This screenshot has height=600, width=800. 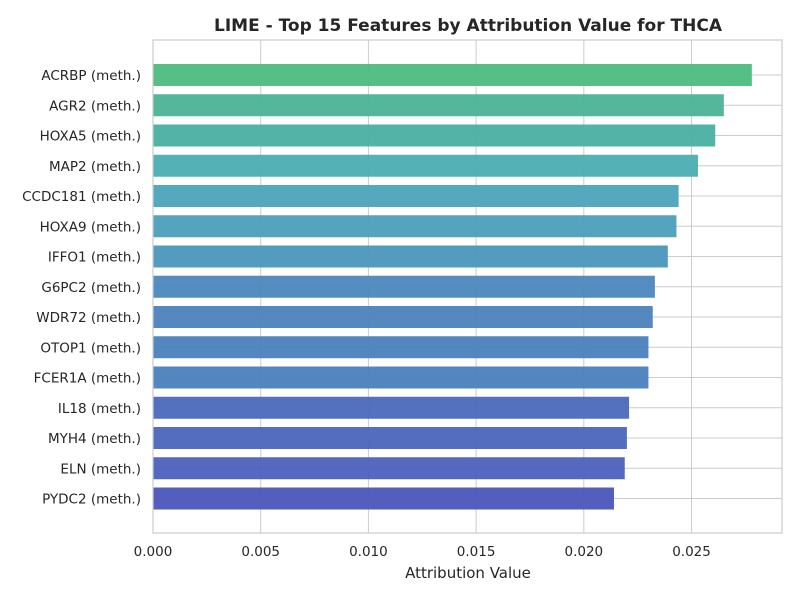 I want to click on y-tick-label: FCER1A (meth.), so click(x=87, y=379).